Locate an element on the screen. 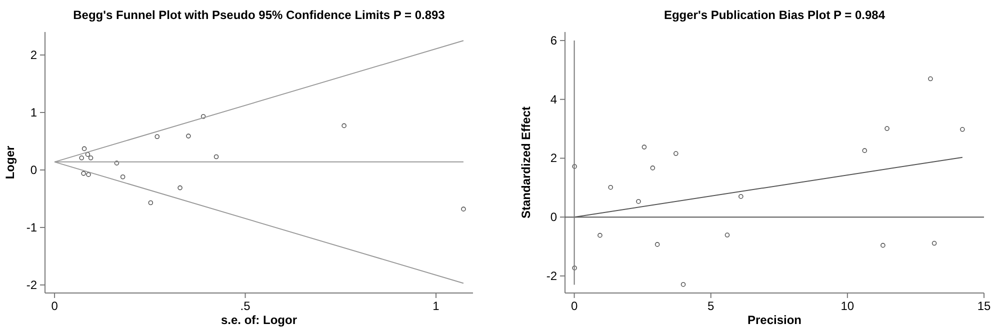 The image size is (1000, 332). y-axis-title: Loger is located at coordinates (10, 163).